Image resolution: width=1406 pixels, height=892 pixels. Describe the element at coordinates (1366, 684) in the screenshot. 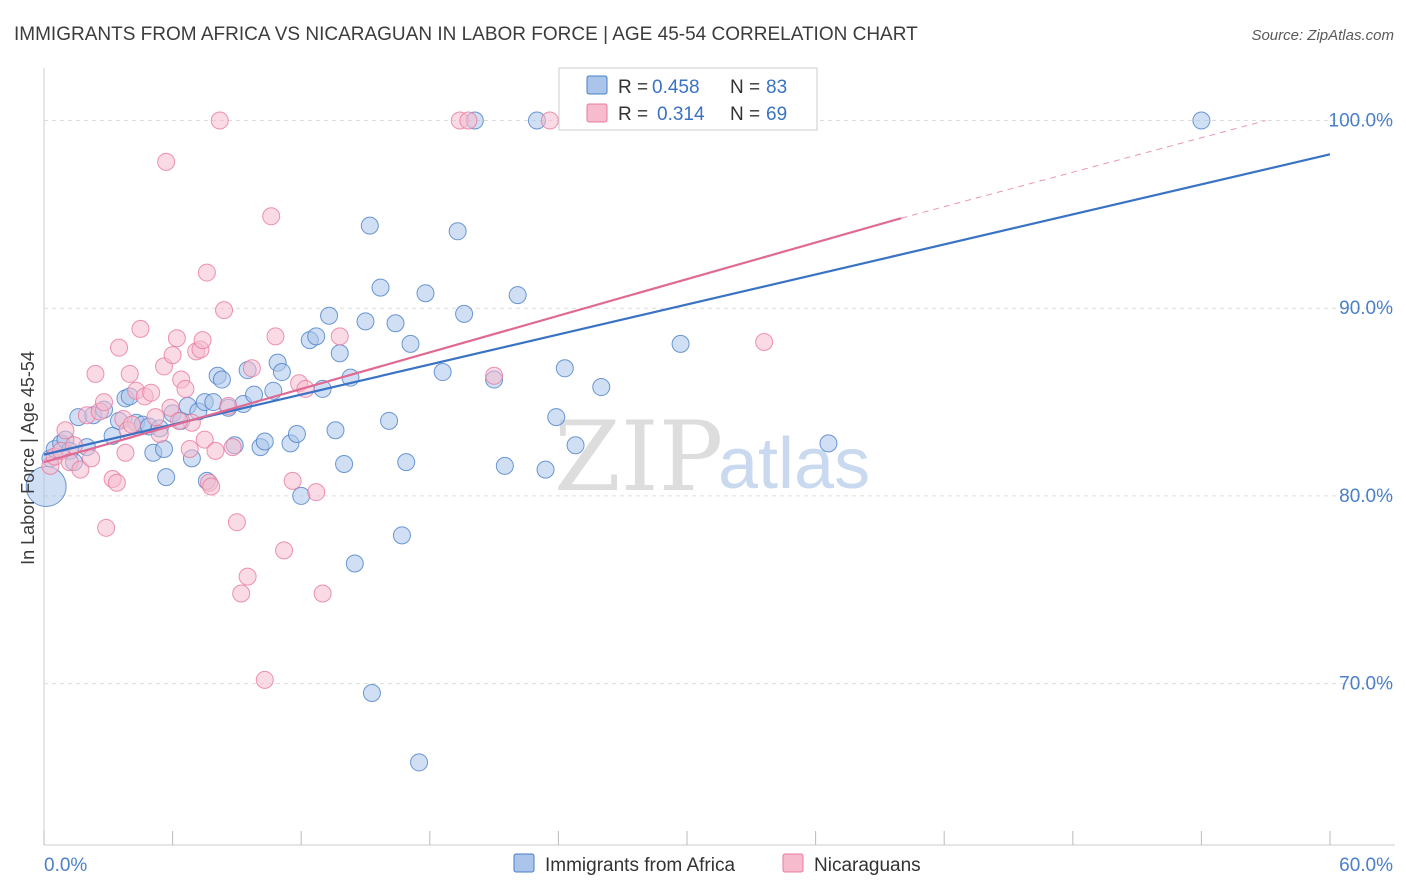

I see `y-tick-label: 70.0%` at that location.